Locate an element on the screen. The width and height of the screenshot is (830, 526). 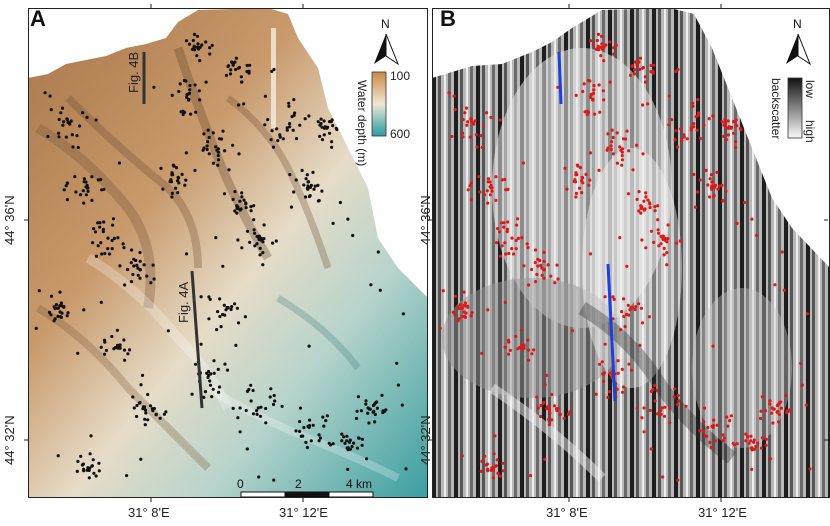
north-label-b: N is located at coordinates (797, 24).